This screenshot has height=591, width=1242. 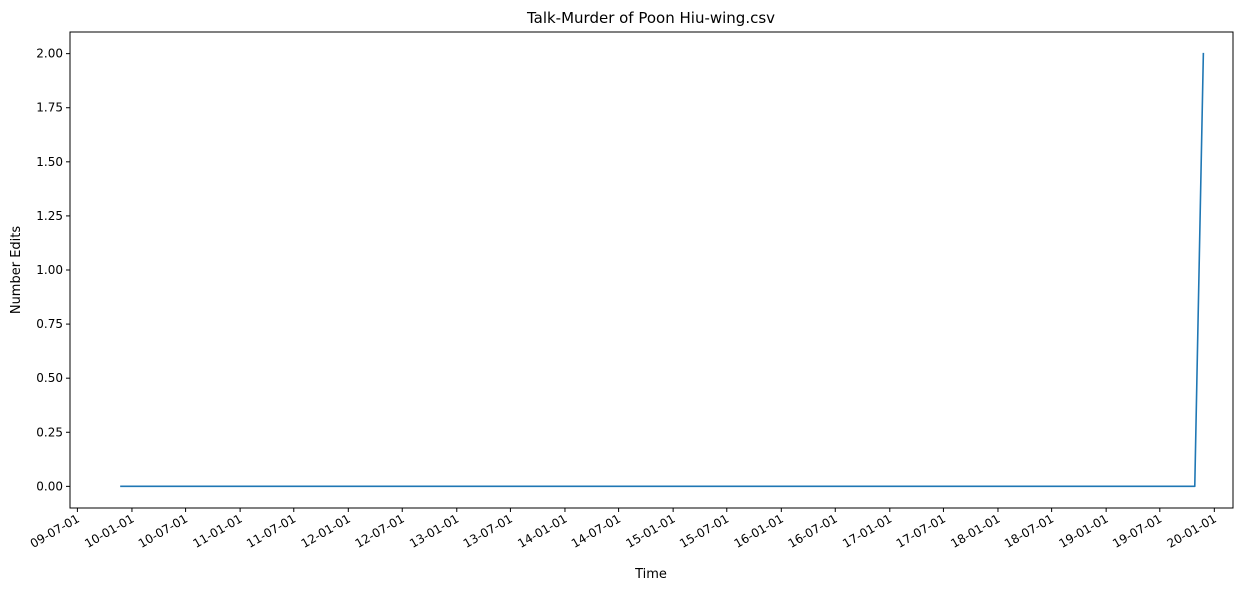 What do you see at coordinates (49, 324) in the screenshot?
I see `y-tick-label: 0.75` at bounding box center [49, 324].